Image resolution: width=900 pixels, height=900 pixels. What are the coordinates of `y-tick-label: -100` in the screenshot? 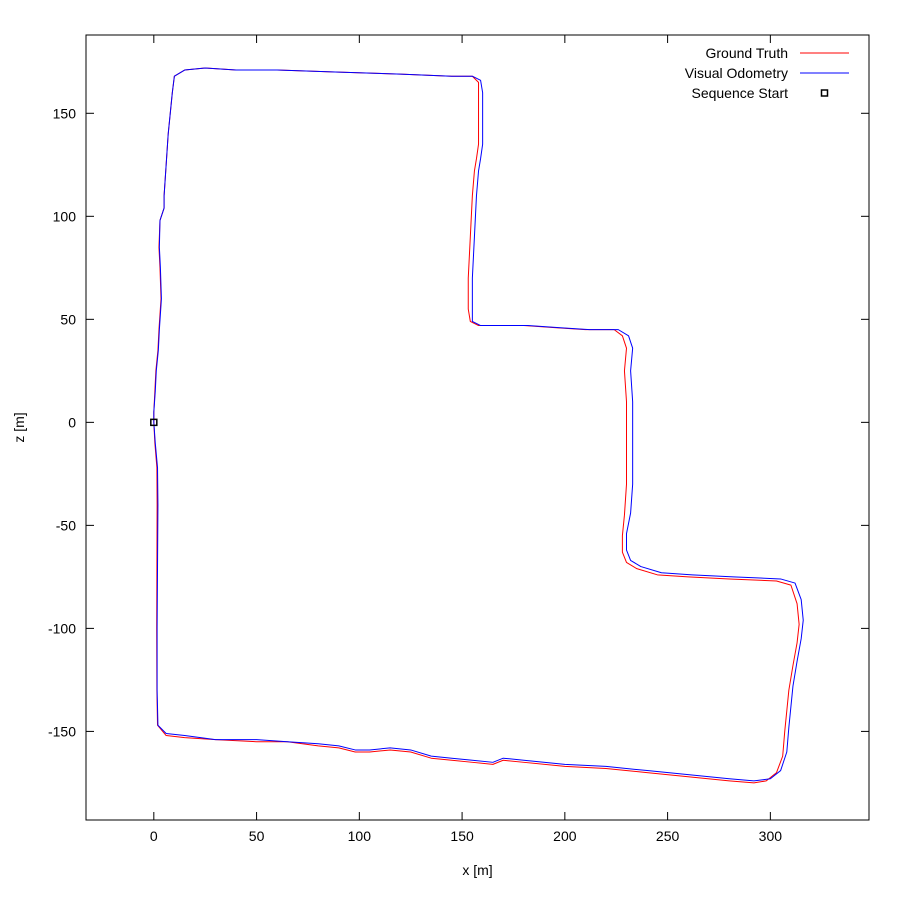 It's located at (62, 628).